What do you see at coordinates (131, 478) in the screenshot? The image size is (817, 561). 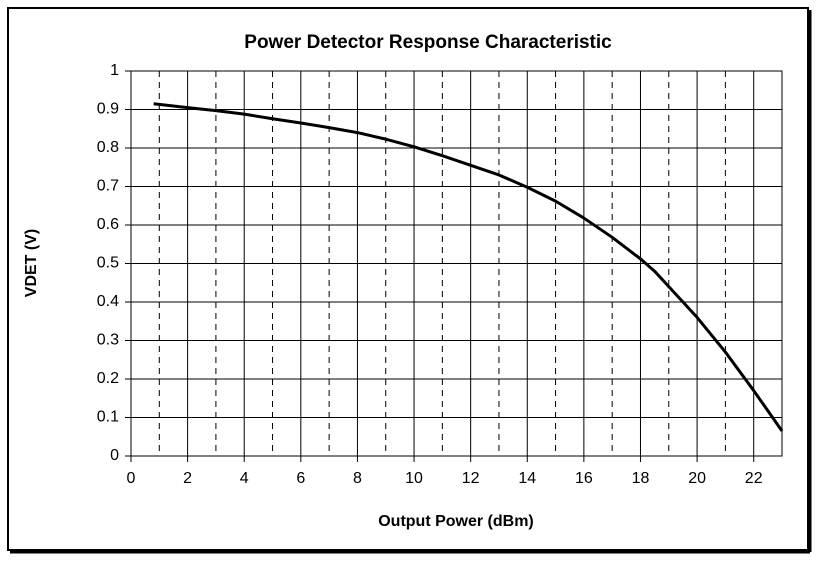 I see `x-tick-label: 0` at bounding box center [131, 478].